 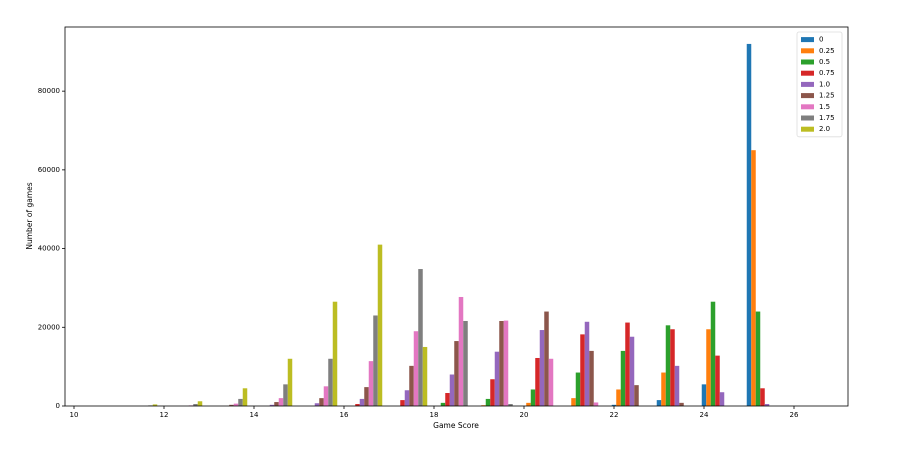 I want to click on x-tick-label: 18, so click(x=434, y=415).